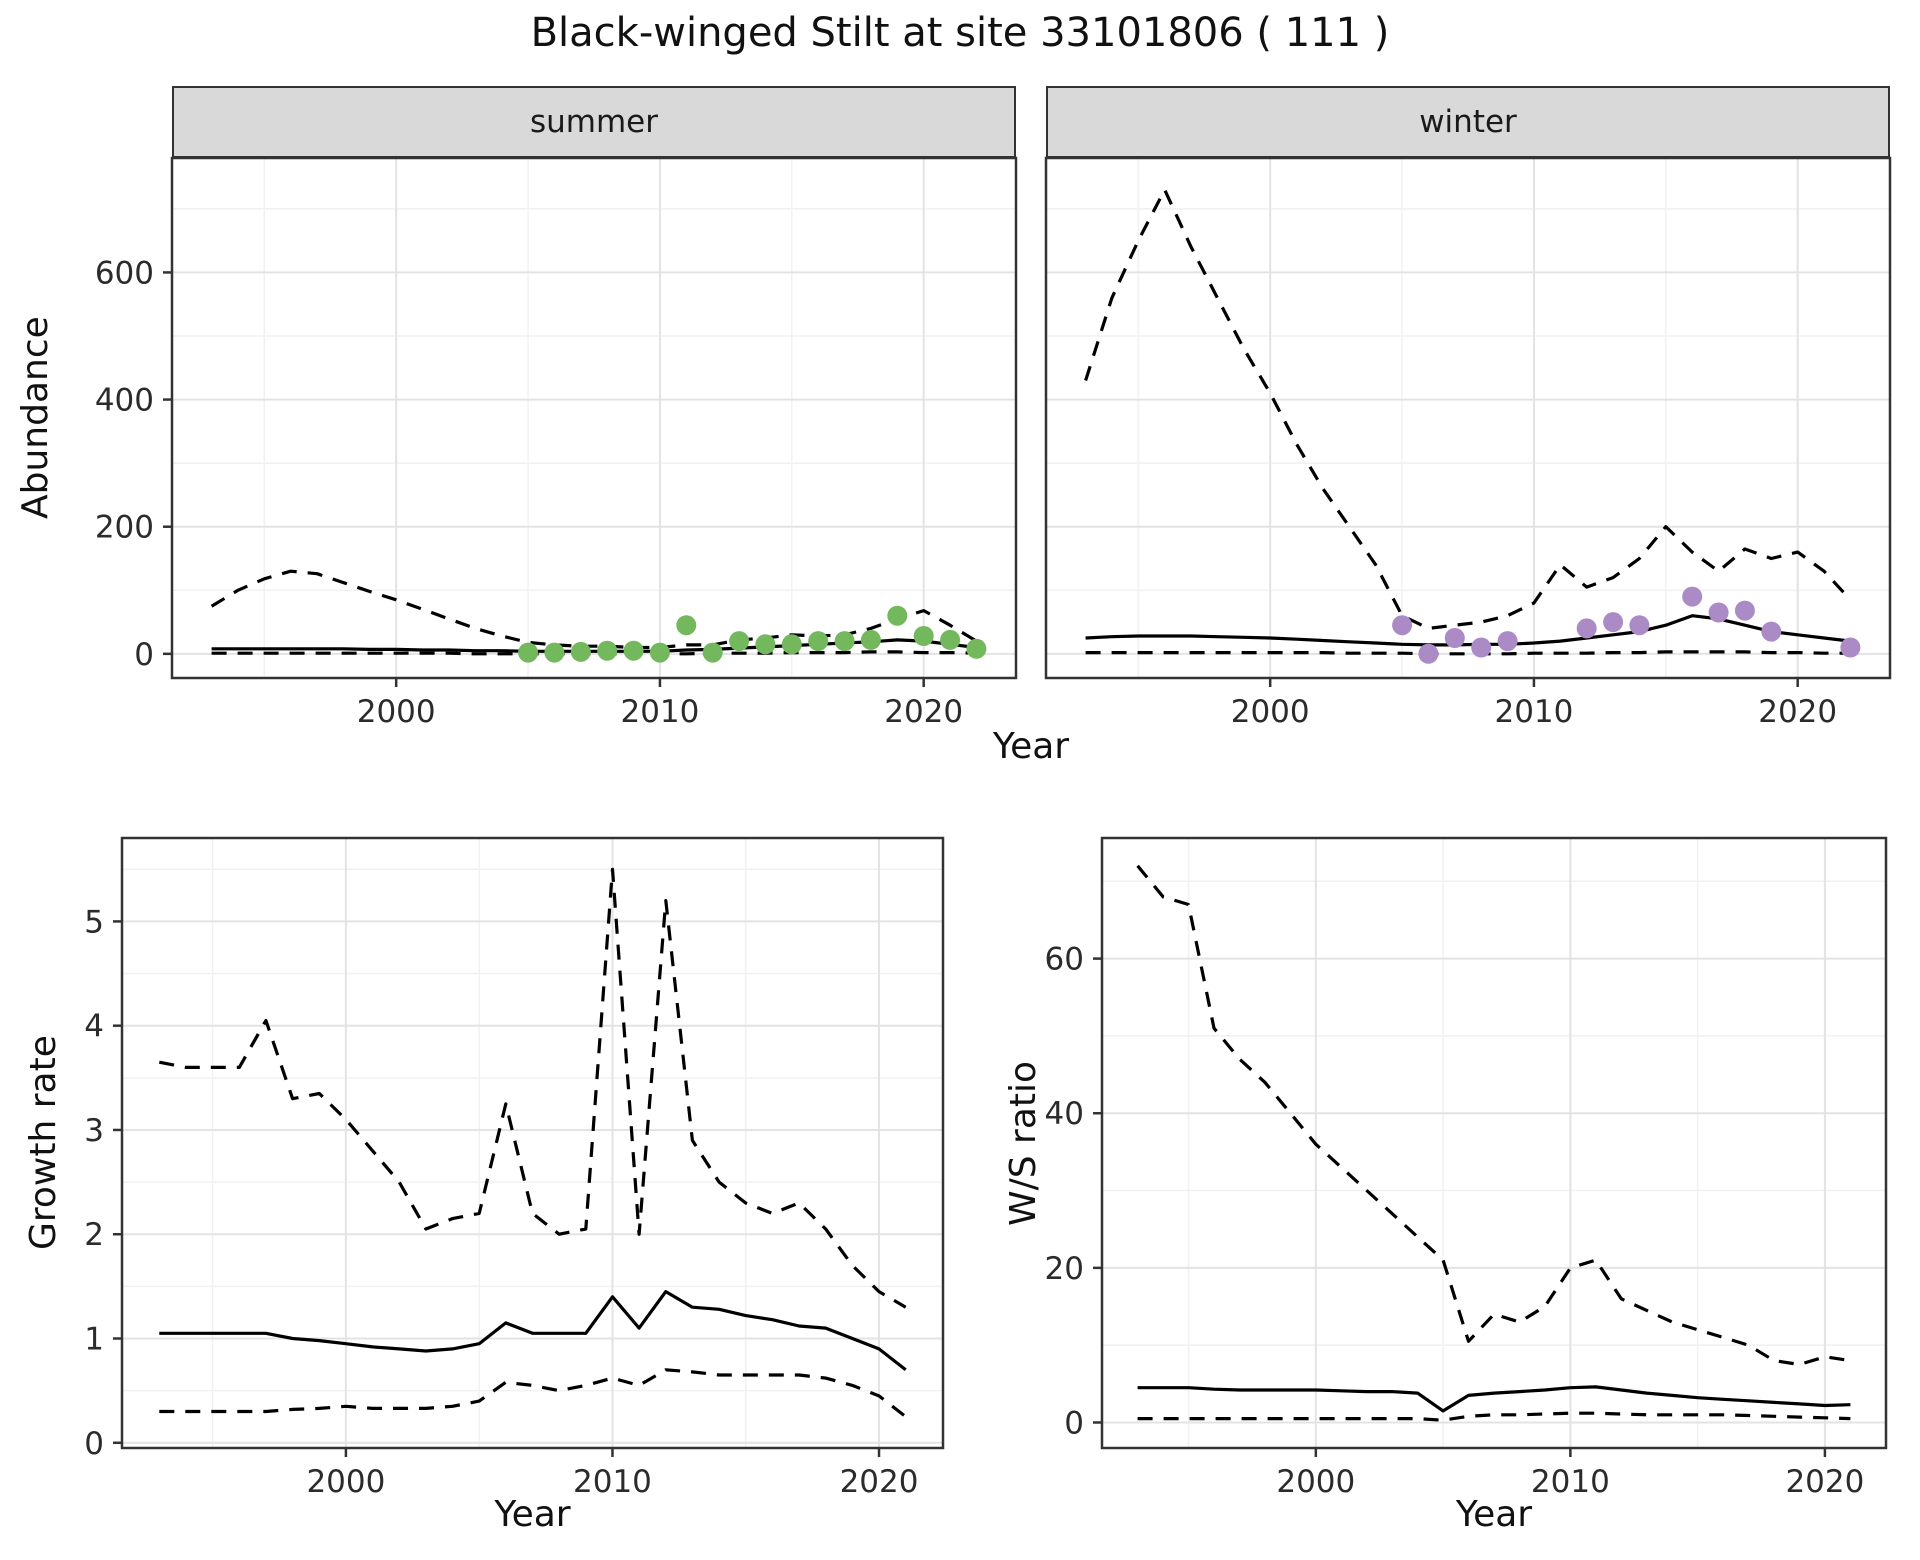 Image resolution: width=1920 pixels, height=1560 pixels. I want to click on svg-text: 4, so click(94, 1027).